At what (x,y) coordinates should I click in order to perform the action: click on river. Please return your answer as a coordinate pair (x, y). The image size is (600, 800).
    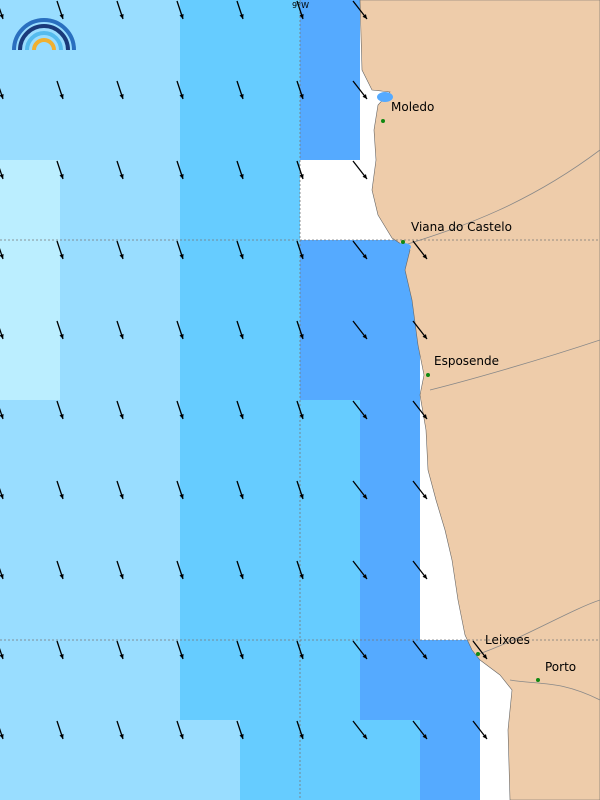
    Looking at the image, I should click on (537, 627).